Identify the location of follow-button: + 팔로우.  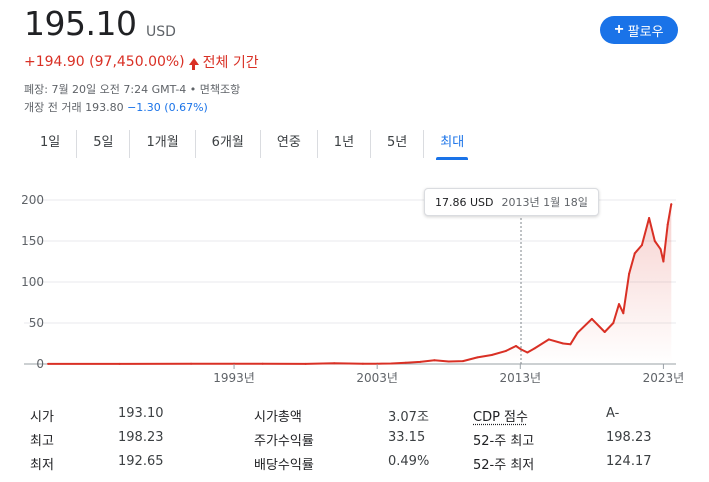
(639, 30).